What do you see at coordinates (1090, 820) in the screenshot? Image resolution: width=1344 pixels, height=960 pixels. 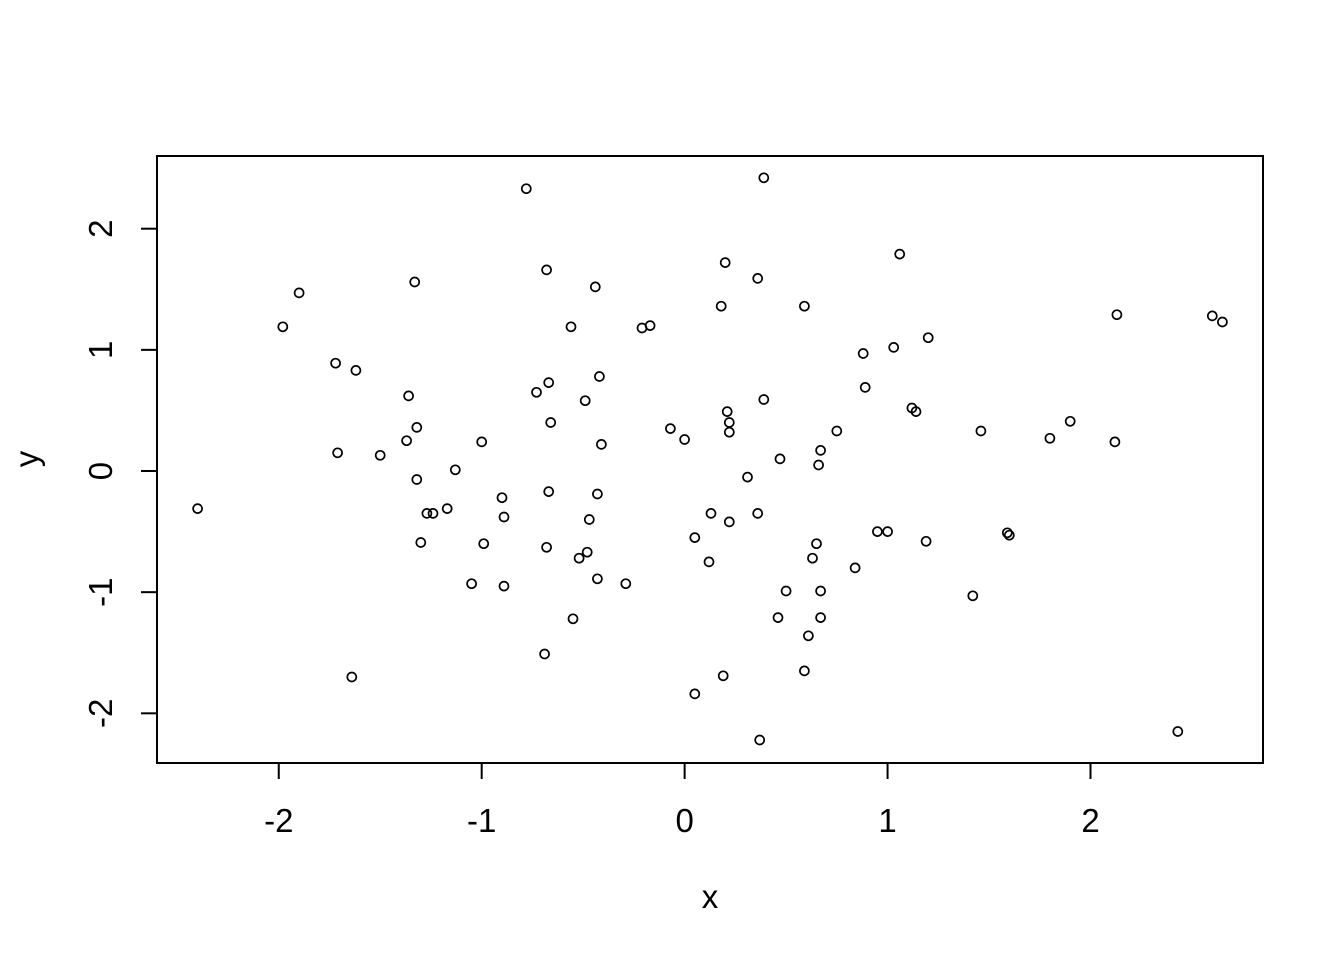 I see `x-tick-label: 2` at bounding box center [1090, 820].